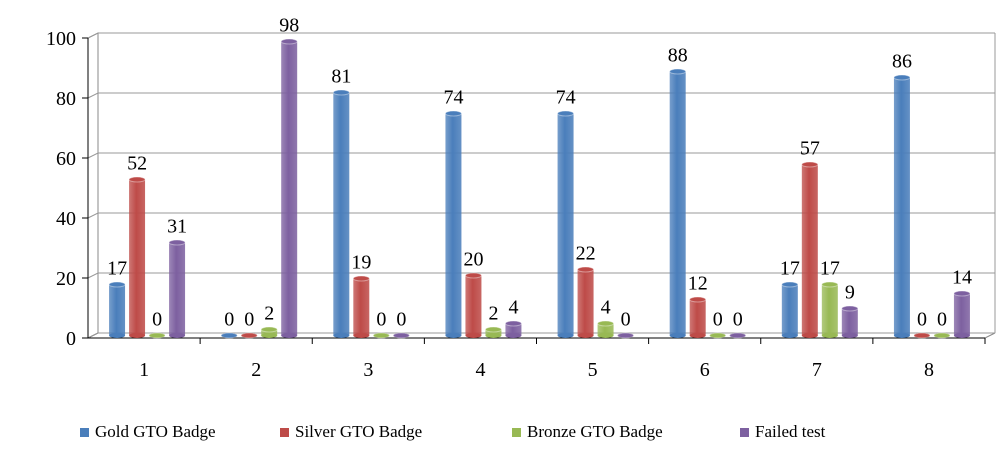 The height and width of the screenshot is (460, 1003). I want to click on x-tick-label-8: 8, so click(929, 370).